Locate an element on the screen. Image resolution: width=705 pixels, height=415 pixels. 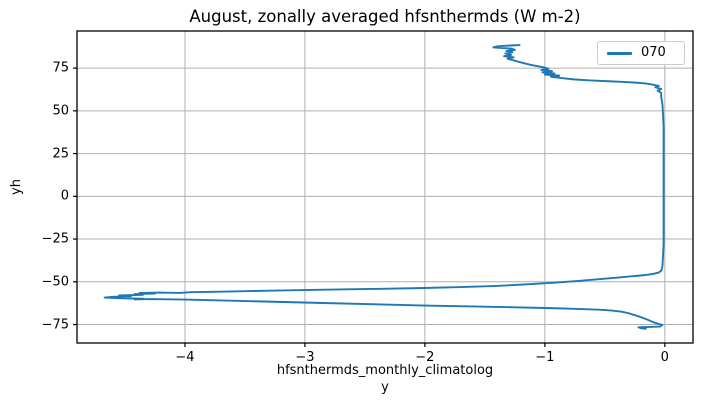
x-tick-label: −2 is located at coordinates (425, 357).